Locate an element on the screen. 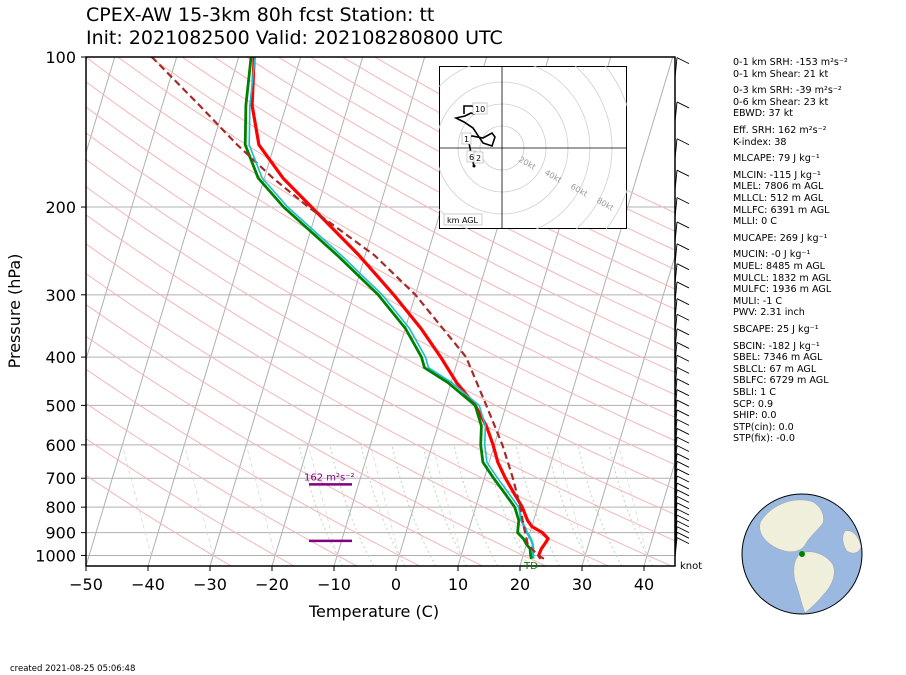 The image size is (906, 675). x-tick-label: −10 is located at coordinates (334, 584).